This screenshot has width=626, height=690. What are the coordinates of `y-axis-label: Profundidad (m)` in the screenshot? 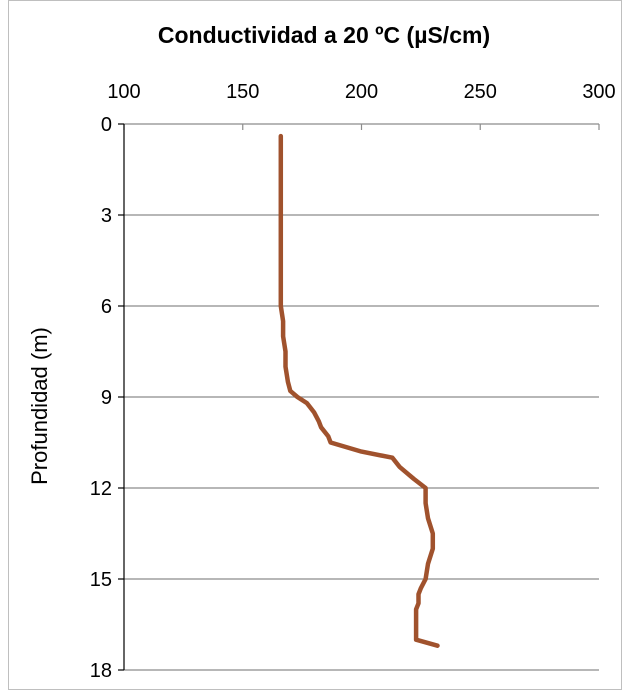 It's located at (39, 406).